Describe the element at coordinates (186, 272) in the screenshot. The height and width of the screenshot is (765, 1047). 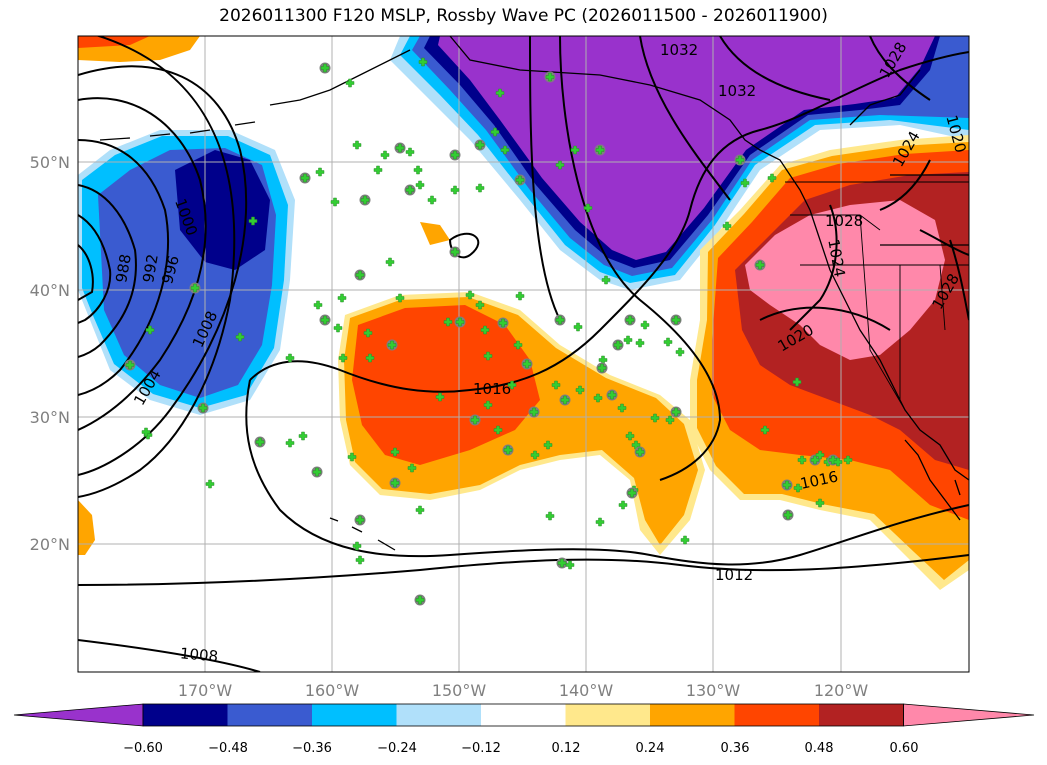
I see `negative-anomaly-fill-west` at that location.